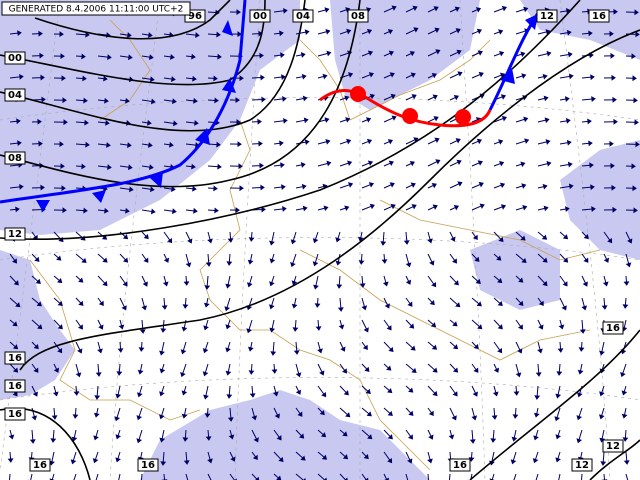 This screenshot has width=640, height=480. I want to click on isobar, so click(133, 43).